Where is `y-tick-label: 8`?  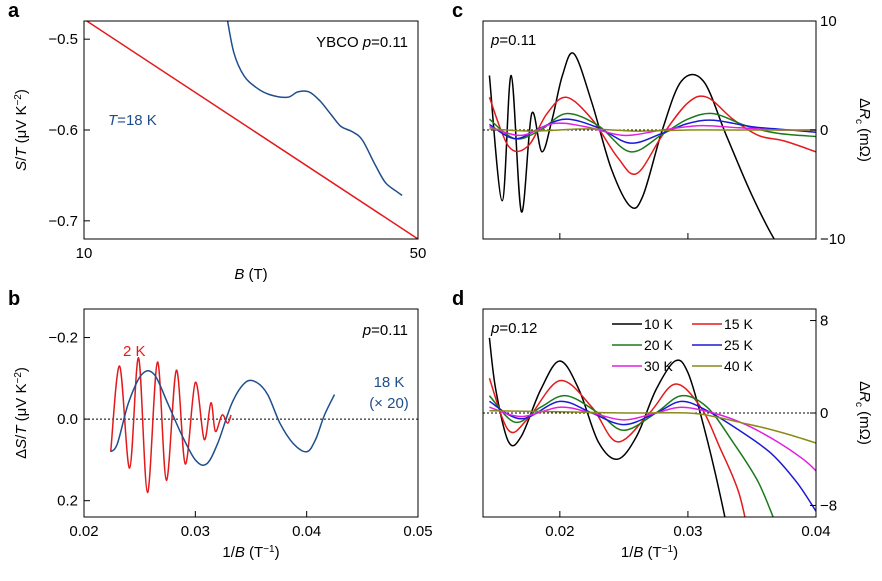
y-tick-label: 8 is located at coordinates (824, 321).